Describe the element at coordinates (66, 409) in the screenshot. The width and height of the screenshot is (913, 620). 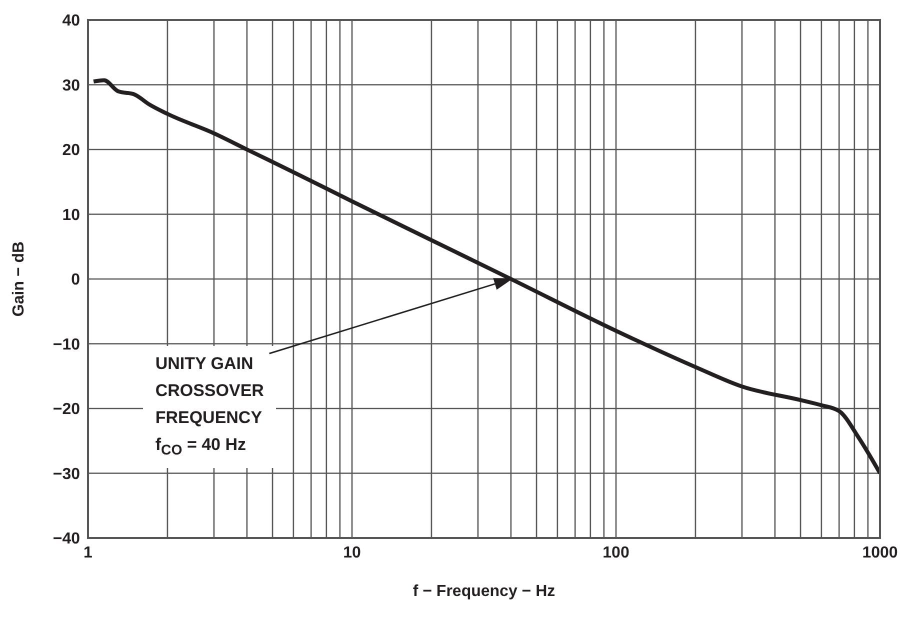
I see `y-tick-label: −20` at that location.